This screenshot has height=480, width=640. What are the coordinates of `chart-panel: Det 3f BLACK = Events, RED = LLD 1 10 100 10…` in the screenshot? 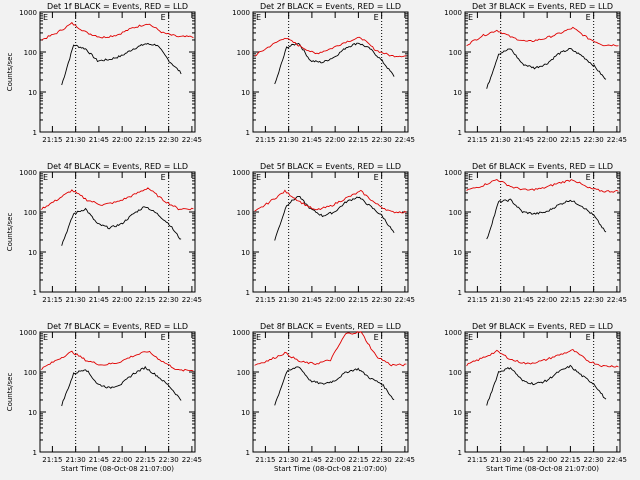 It's located at (535, 73).